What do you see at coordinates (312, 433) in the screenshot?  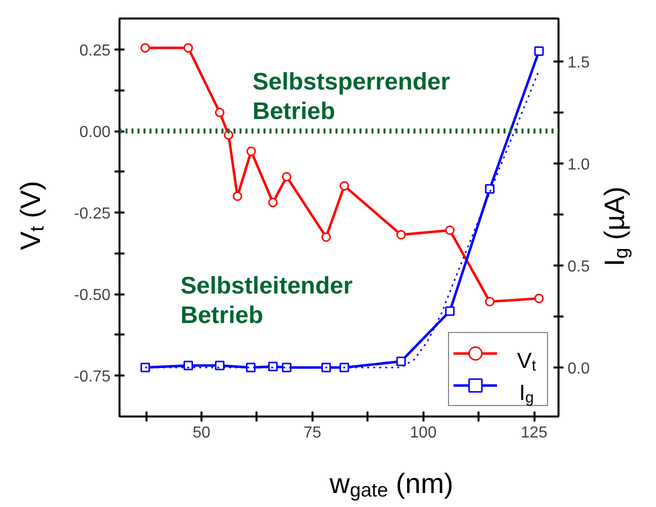 I see `x-tick-label: 75` at bounding box center [312, 433].